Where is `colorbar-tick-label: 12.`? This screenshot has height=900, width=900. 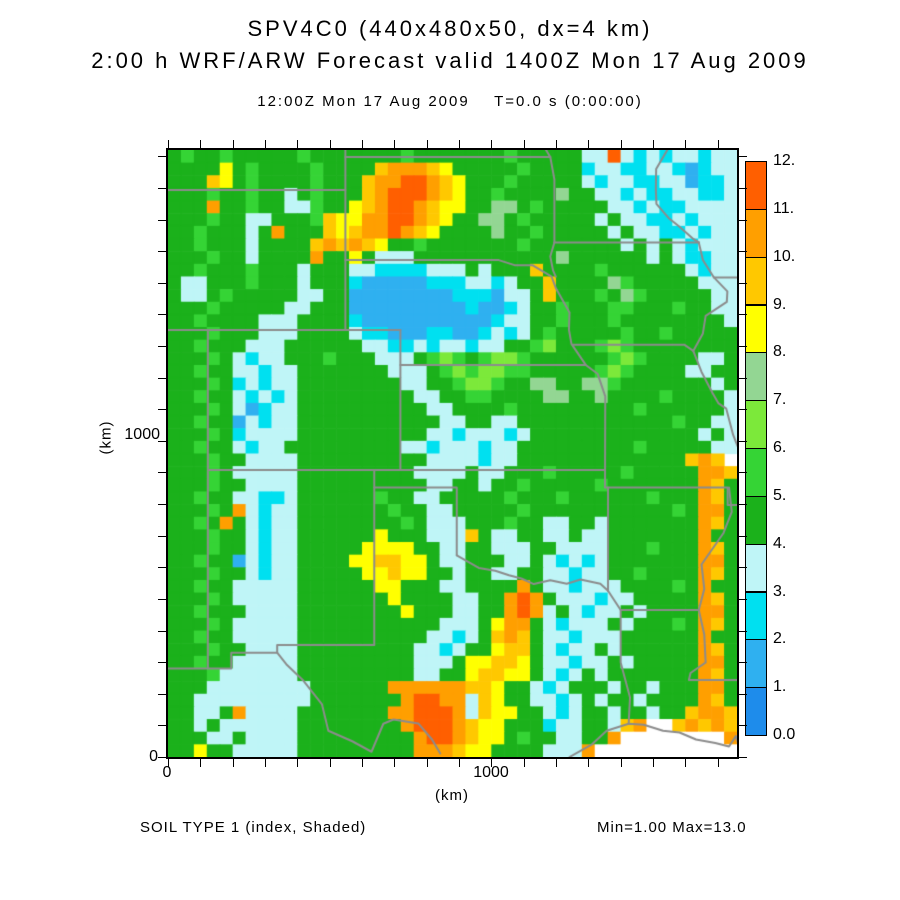
colorbar-tick-label: 12. is located at coordinates (784, 160).